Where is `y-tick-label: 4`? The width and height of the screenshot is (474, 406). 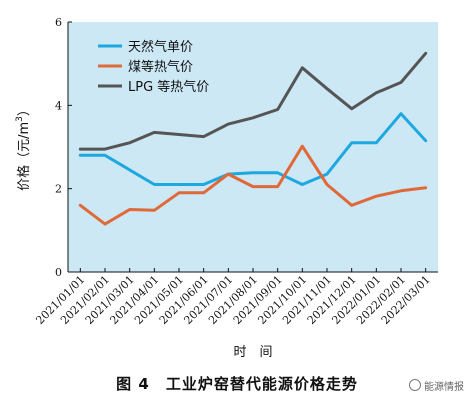
y-tick-label: 4 is located at coordinates (58, 105).